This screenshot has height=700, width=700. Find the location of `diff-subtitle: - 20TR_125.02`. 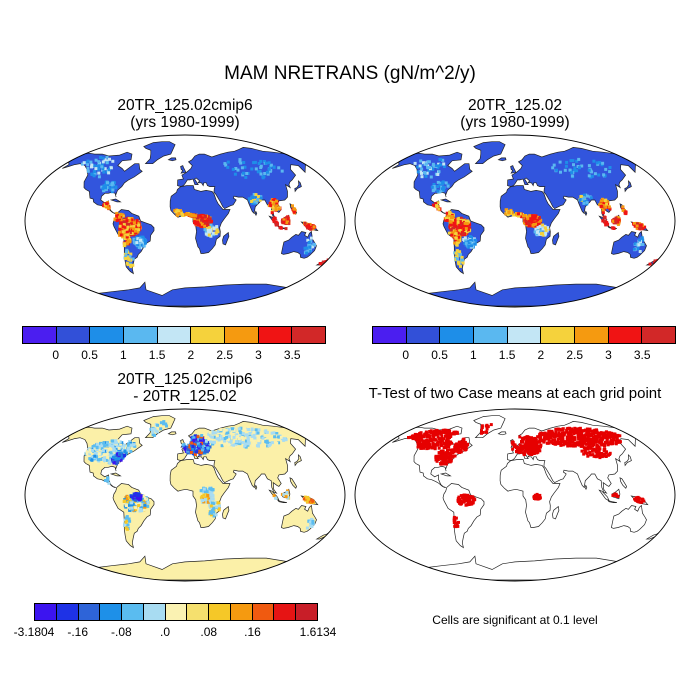

diff-subtitle: - 20TR_125.02 is located at coordinates (185, 396).